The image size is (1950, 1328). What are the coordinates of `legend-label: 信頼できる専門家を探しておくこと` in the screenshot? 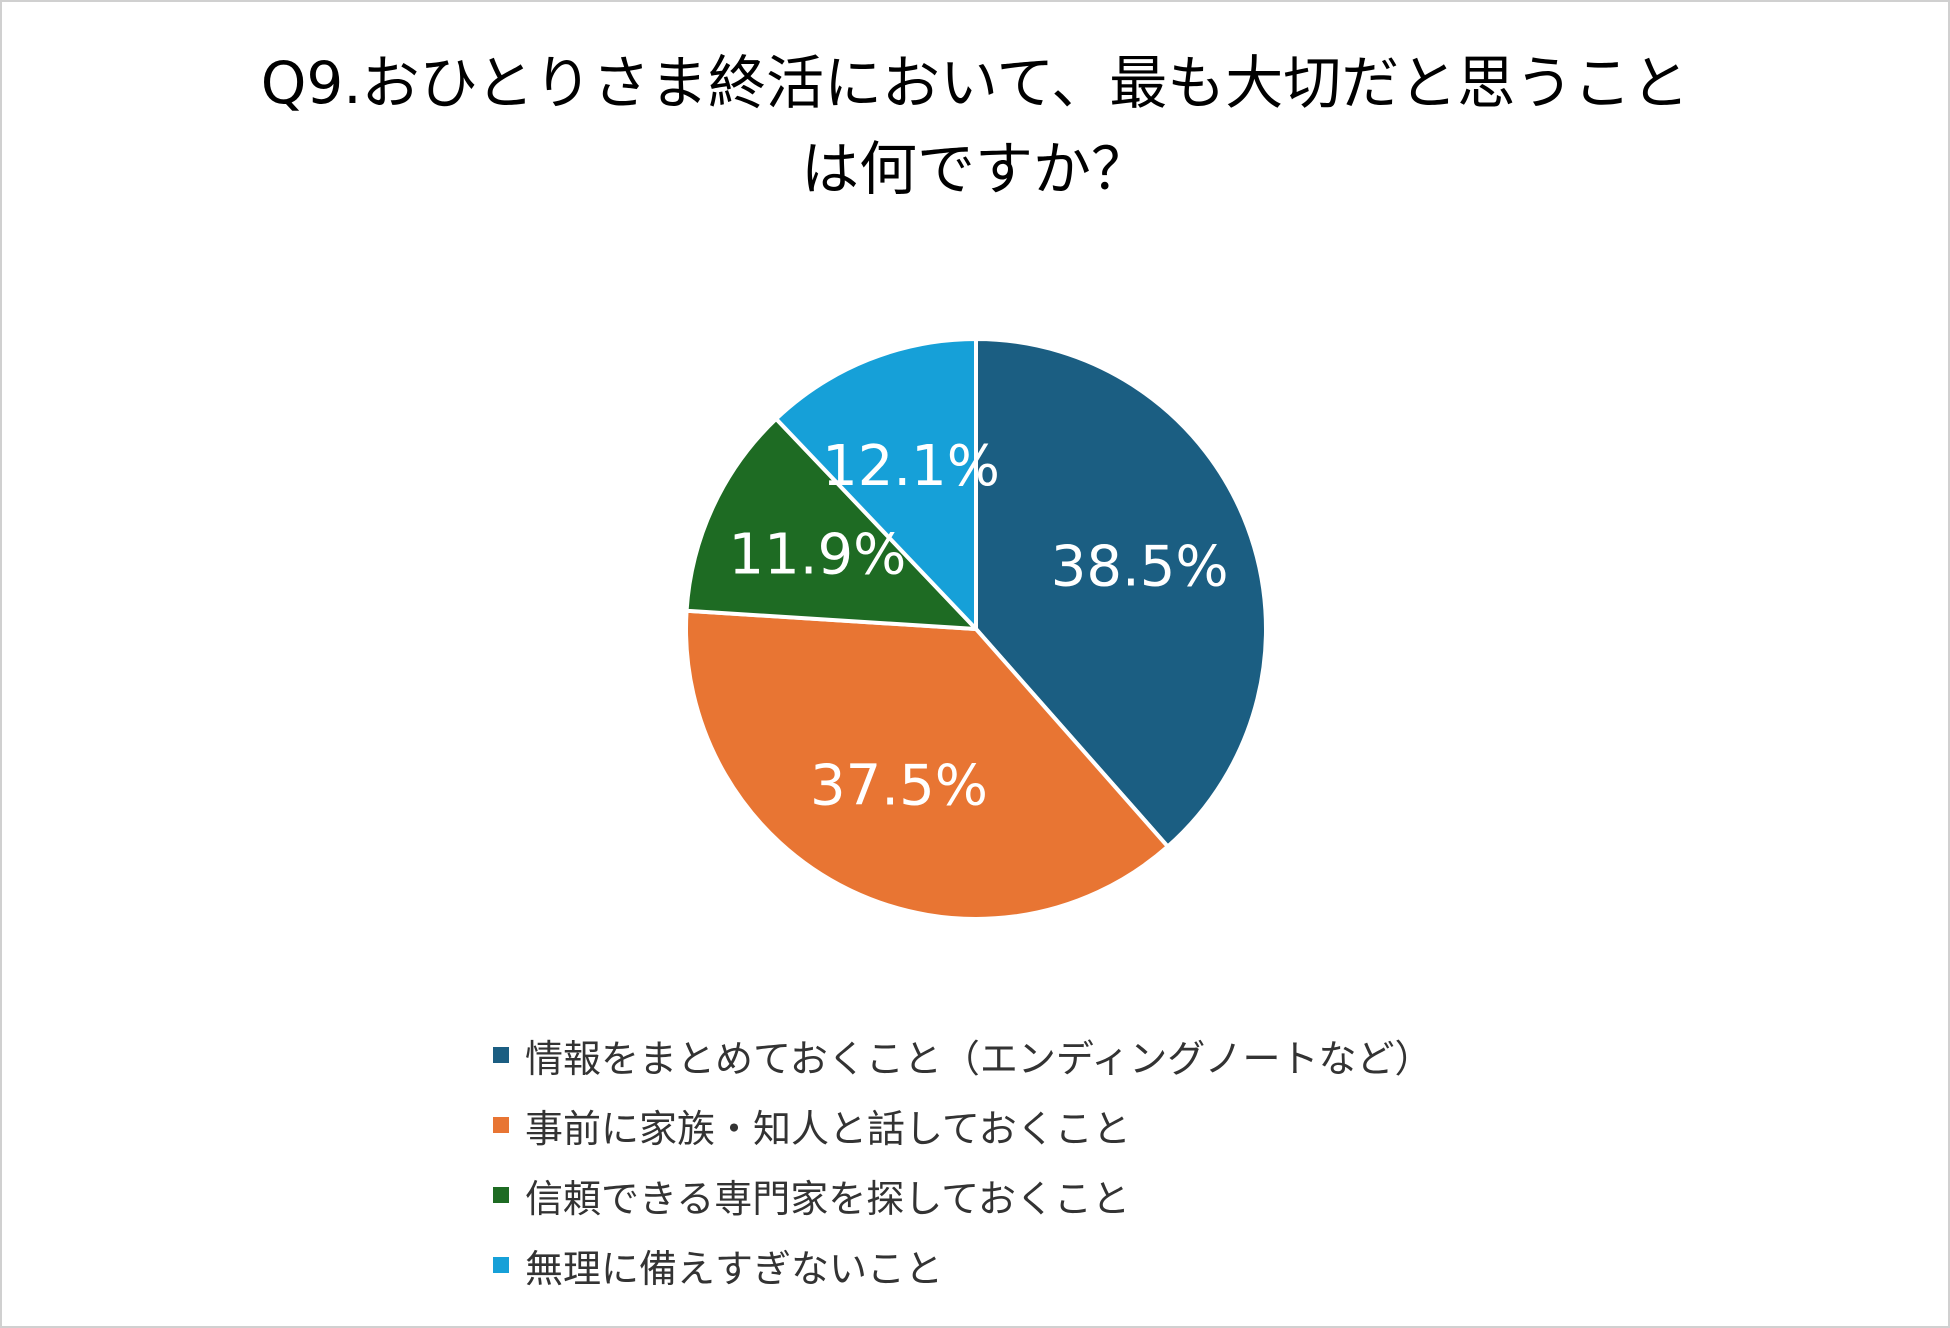 It's located at (827, 1198).